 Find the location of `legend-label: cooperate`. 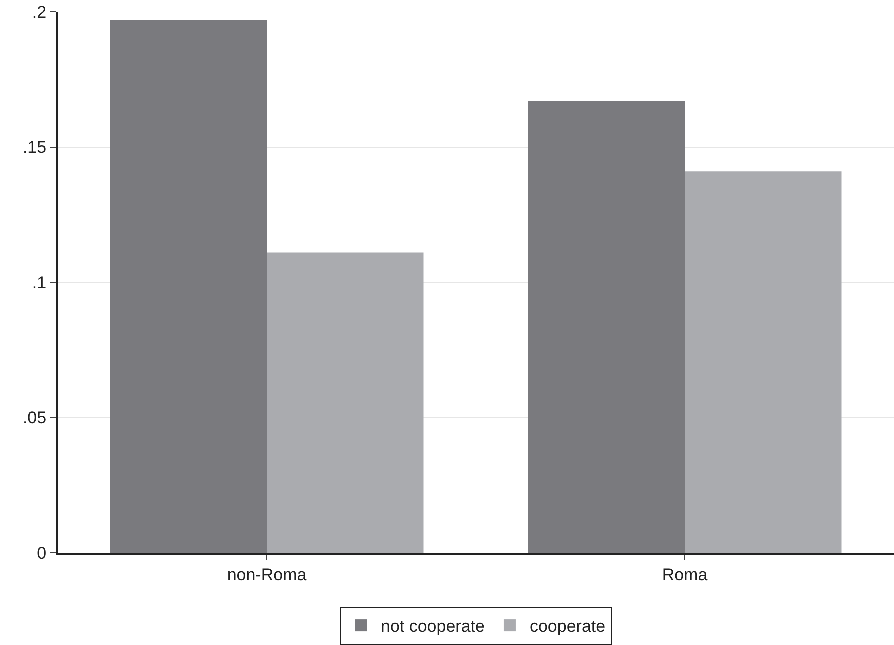

legend-label: cooperate is located at coordinates (568, 626).